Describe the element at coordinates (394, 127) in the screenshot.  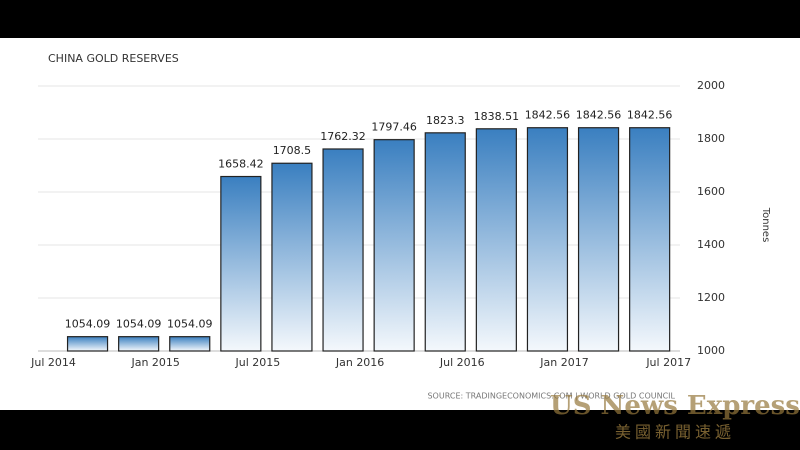
I see `value-label: 1797.46` at that location.